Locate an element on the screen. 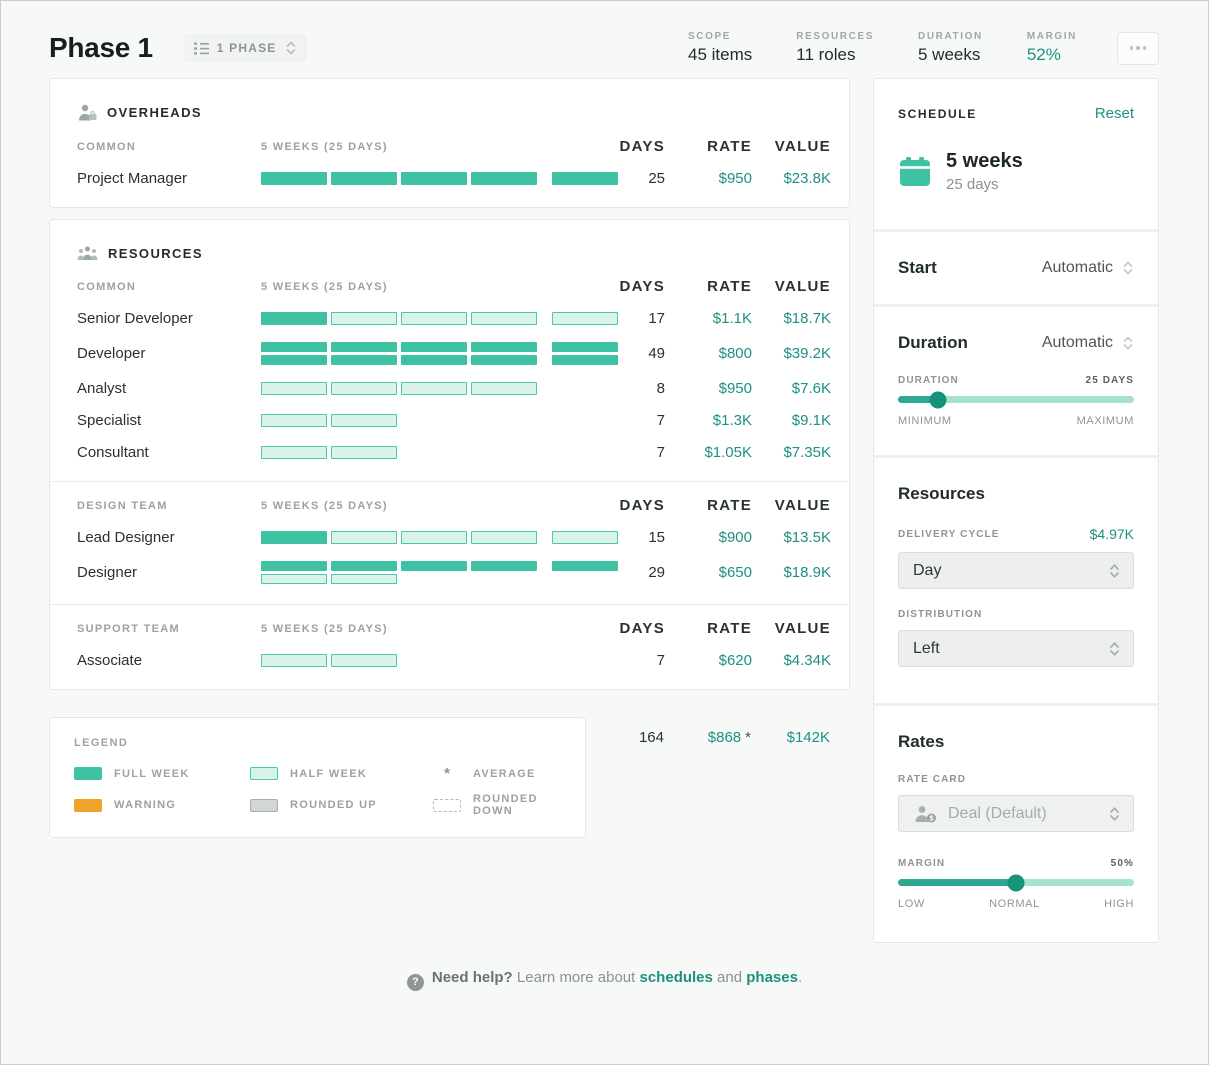  asterisk-icon: * is located at coordinates (447, 773).